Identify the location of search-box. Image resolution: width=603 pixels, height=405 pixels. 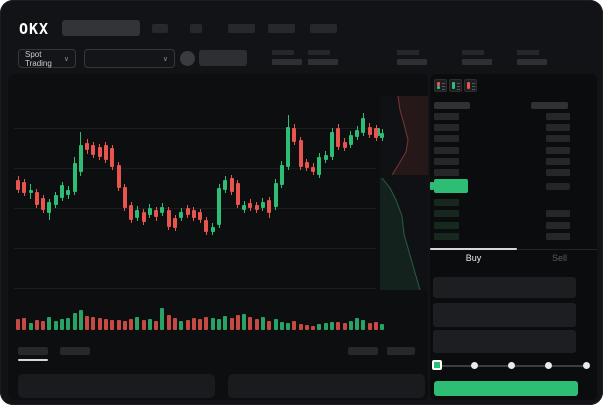
(101, 28).